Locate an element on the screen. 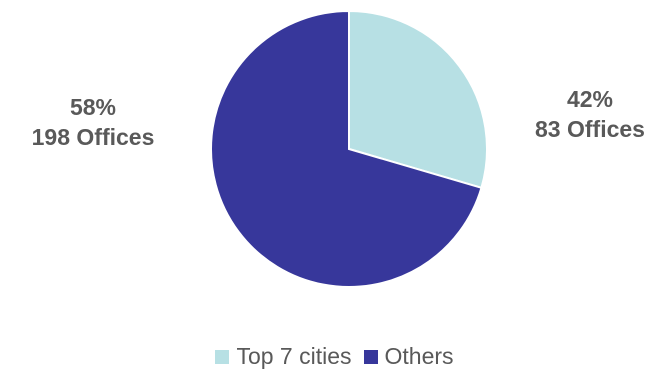 The image size is (669, 380). legend-label-top7: Top 7 cities is located at coordinates (294, 356).